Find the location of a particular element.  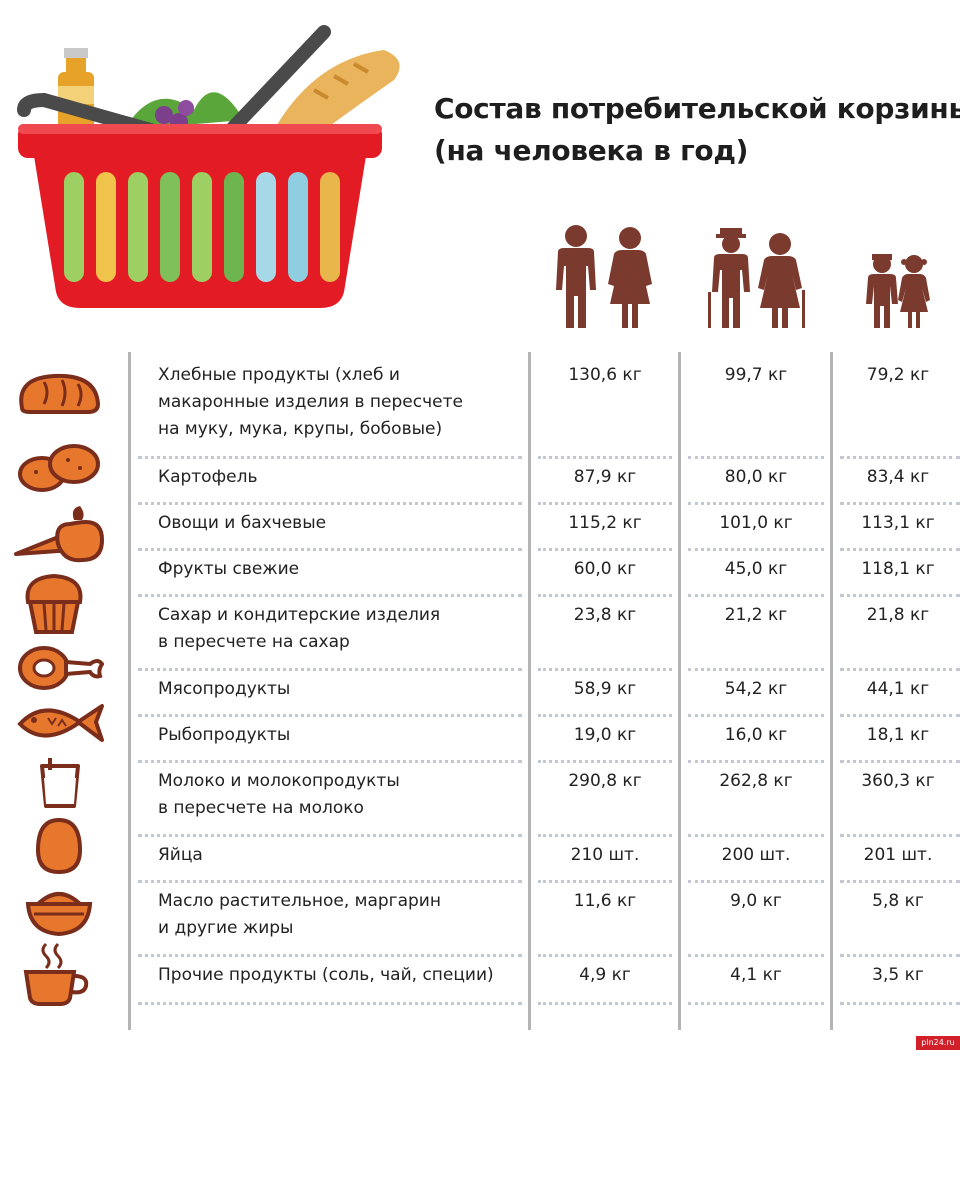

product-name-line: Масло растительное, маргарин is located at coordinates (299, 901).